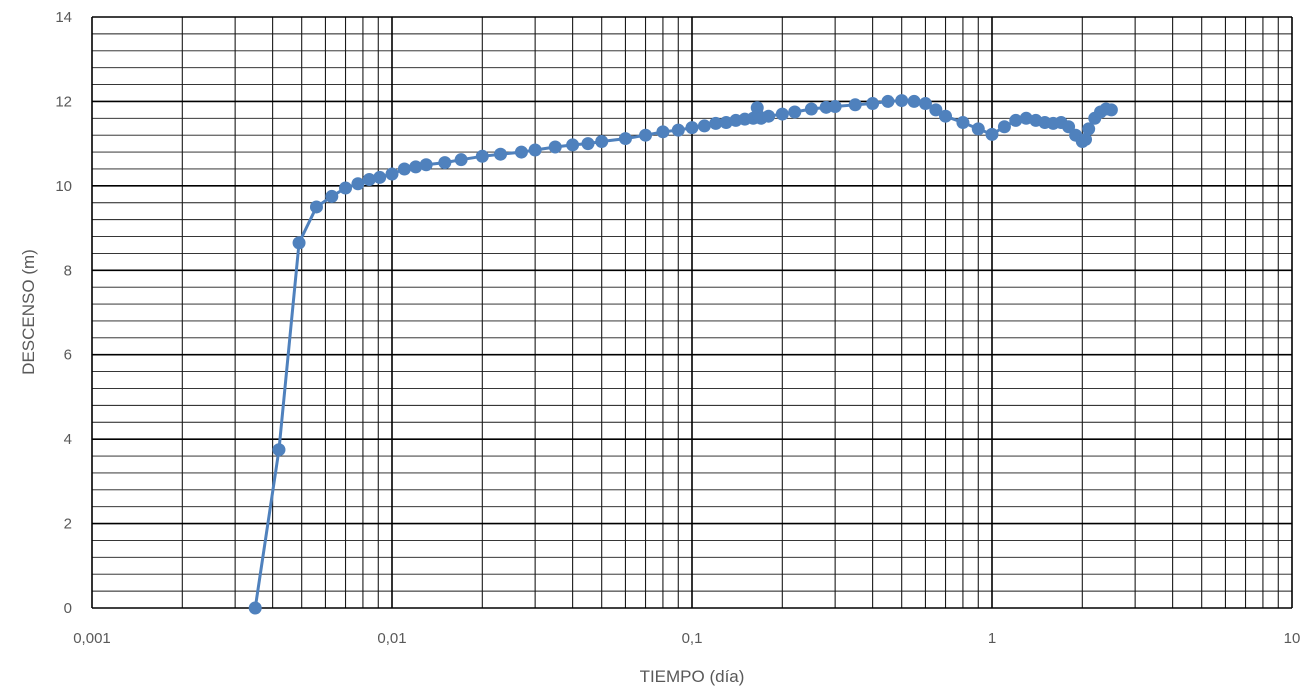 The width and height of the screenshot is (1310, 693). What do you see at coordinates (28, 312) in the screenshot?
I see `y-axis-title: DESCENSO (m)` at bounding box center [28, 312].